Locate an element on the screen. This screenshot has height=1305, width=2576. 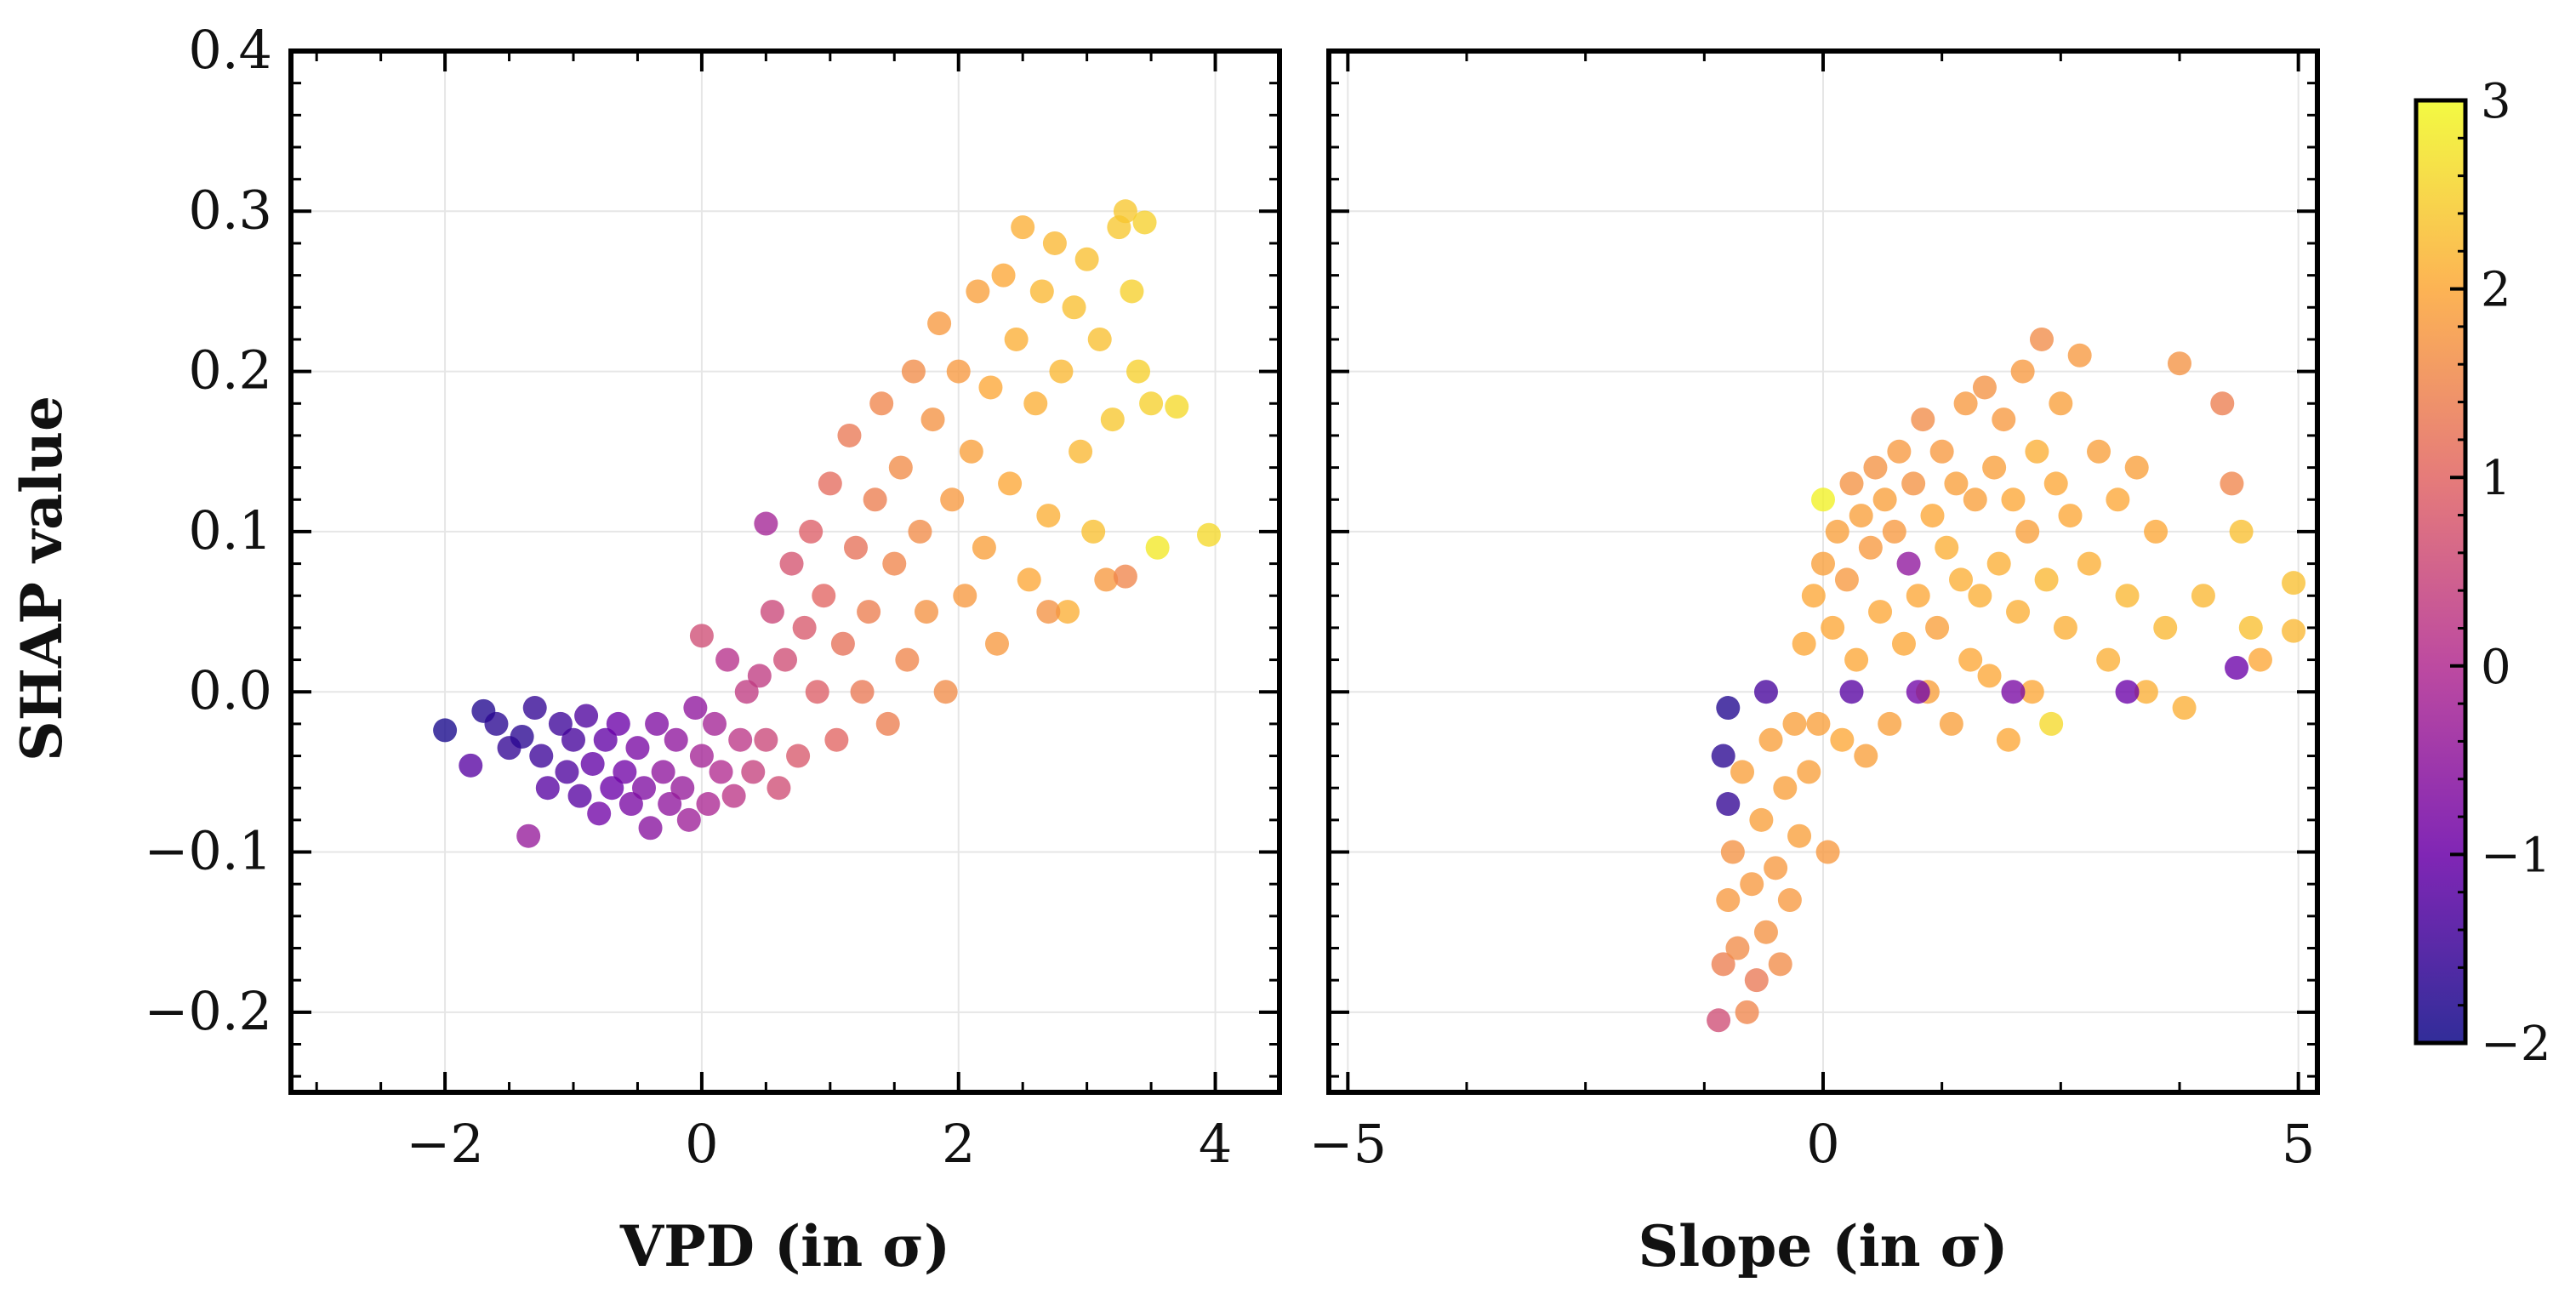
colorbar-tick-label: 0 is located at coordinates (2496, 667).